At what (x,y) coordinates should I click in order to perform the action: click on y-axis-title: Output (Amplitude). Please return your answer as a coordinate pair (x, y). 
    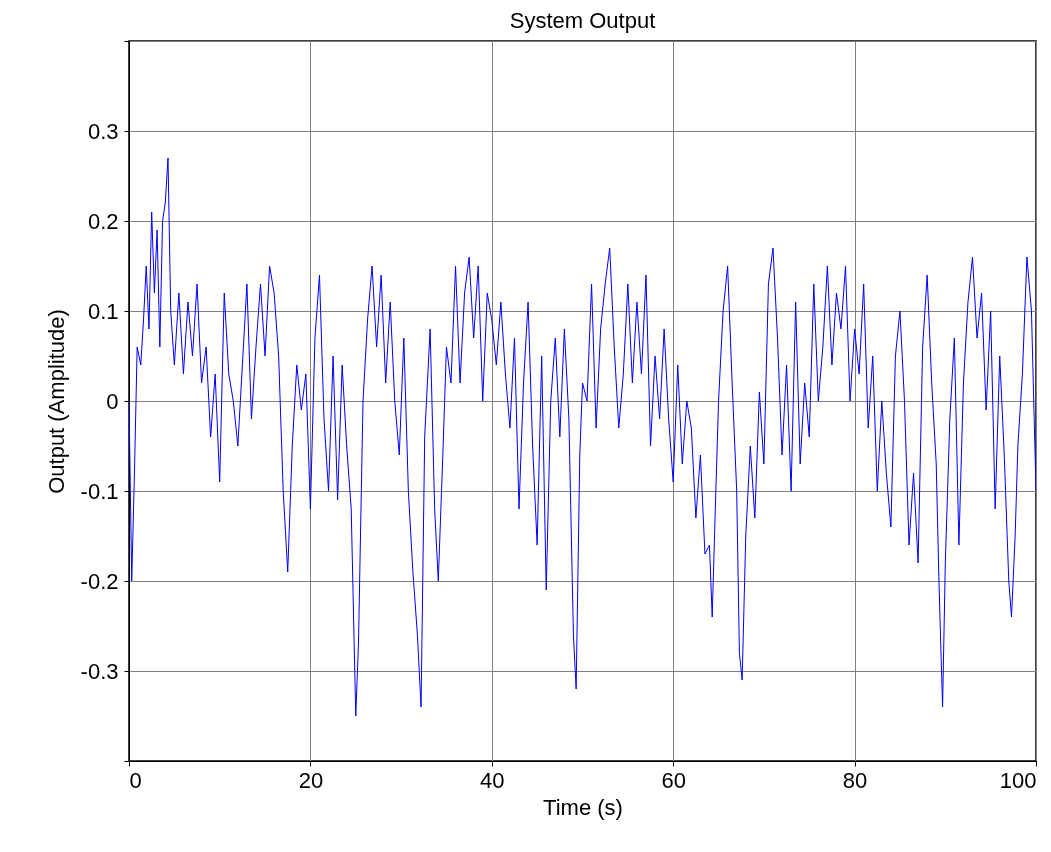
    Looking at the image, I should click on (56, 401).